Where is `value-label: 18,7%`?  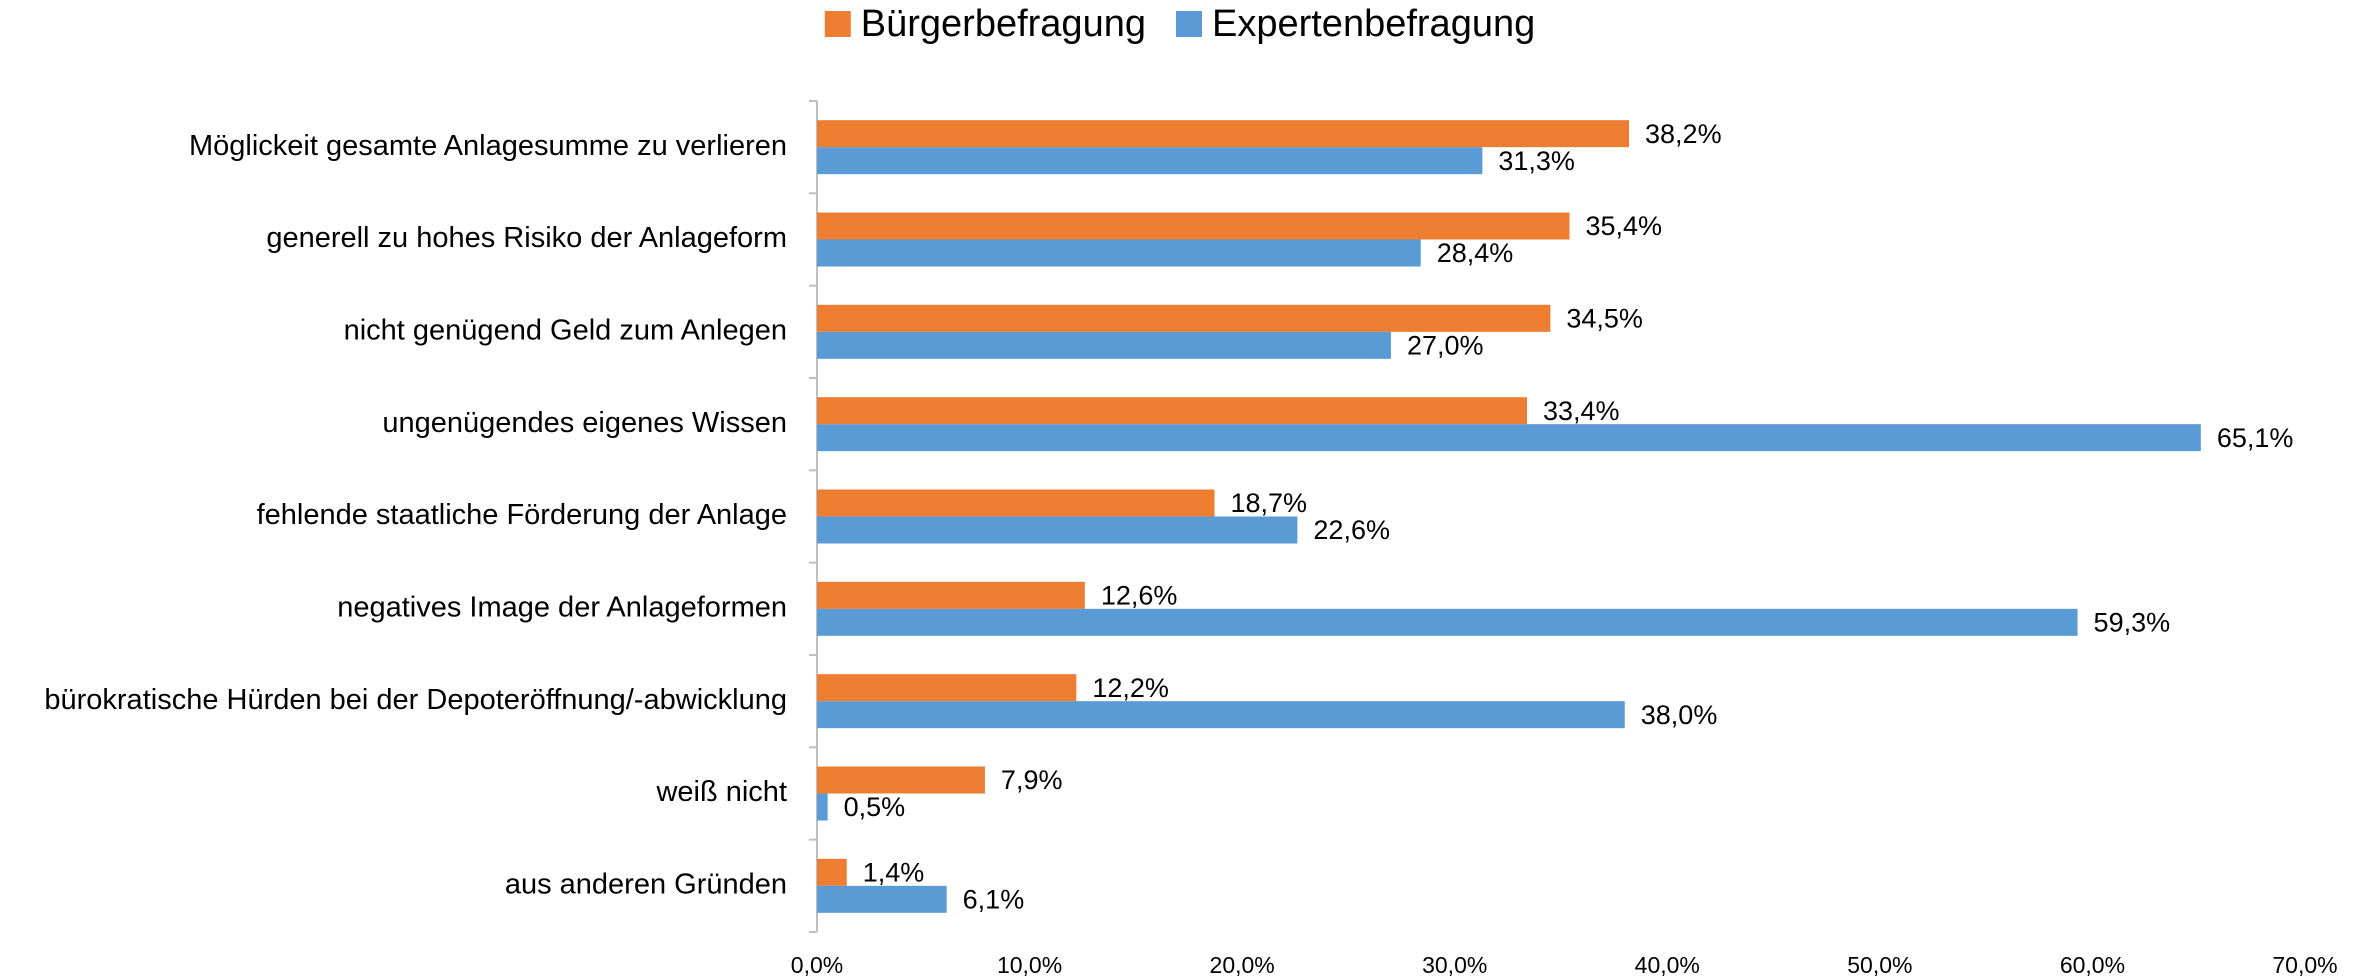 value-label: 18,7% is located at coordinates (1269, 503).